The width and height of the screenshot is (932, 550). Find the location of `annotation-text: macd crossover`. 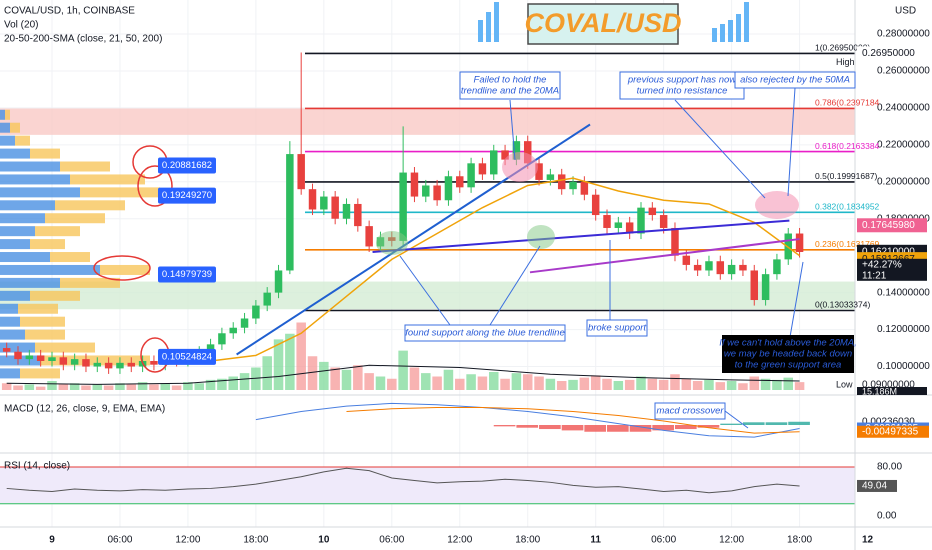

annotation-text: macd crossover is located at coordinates (690, 411).